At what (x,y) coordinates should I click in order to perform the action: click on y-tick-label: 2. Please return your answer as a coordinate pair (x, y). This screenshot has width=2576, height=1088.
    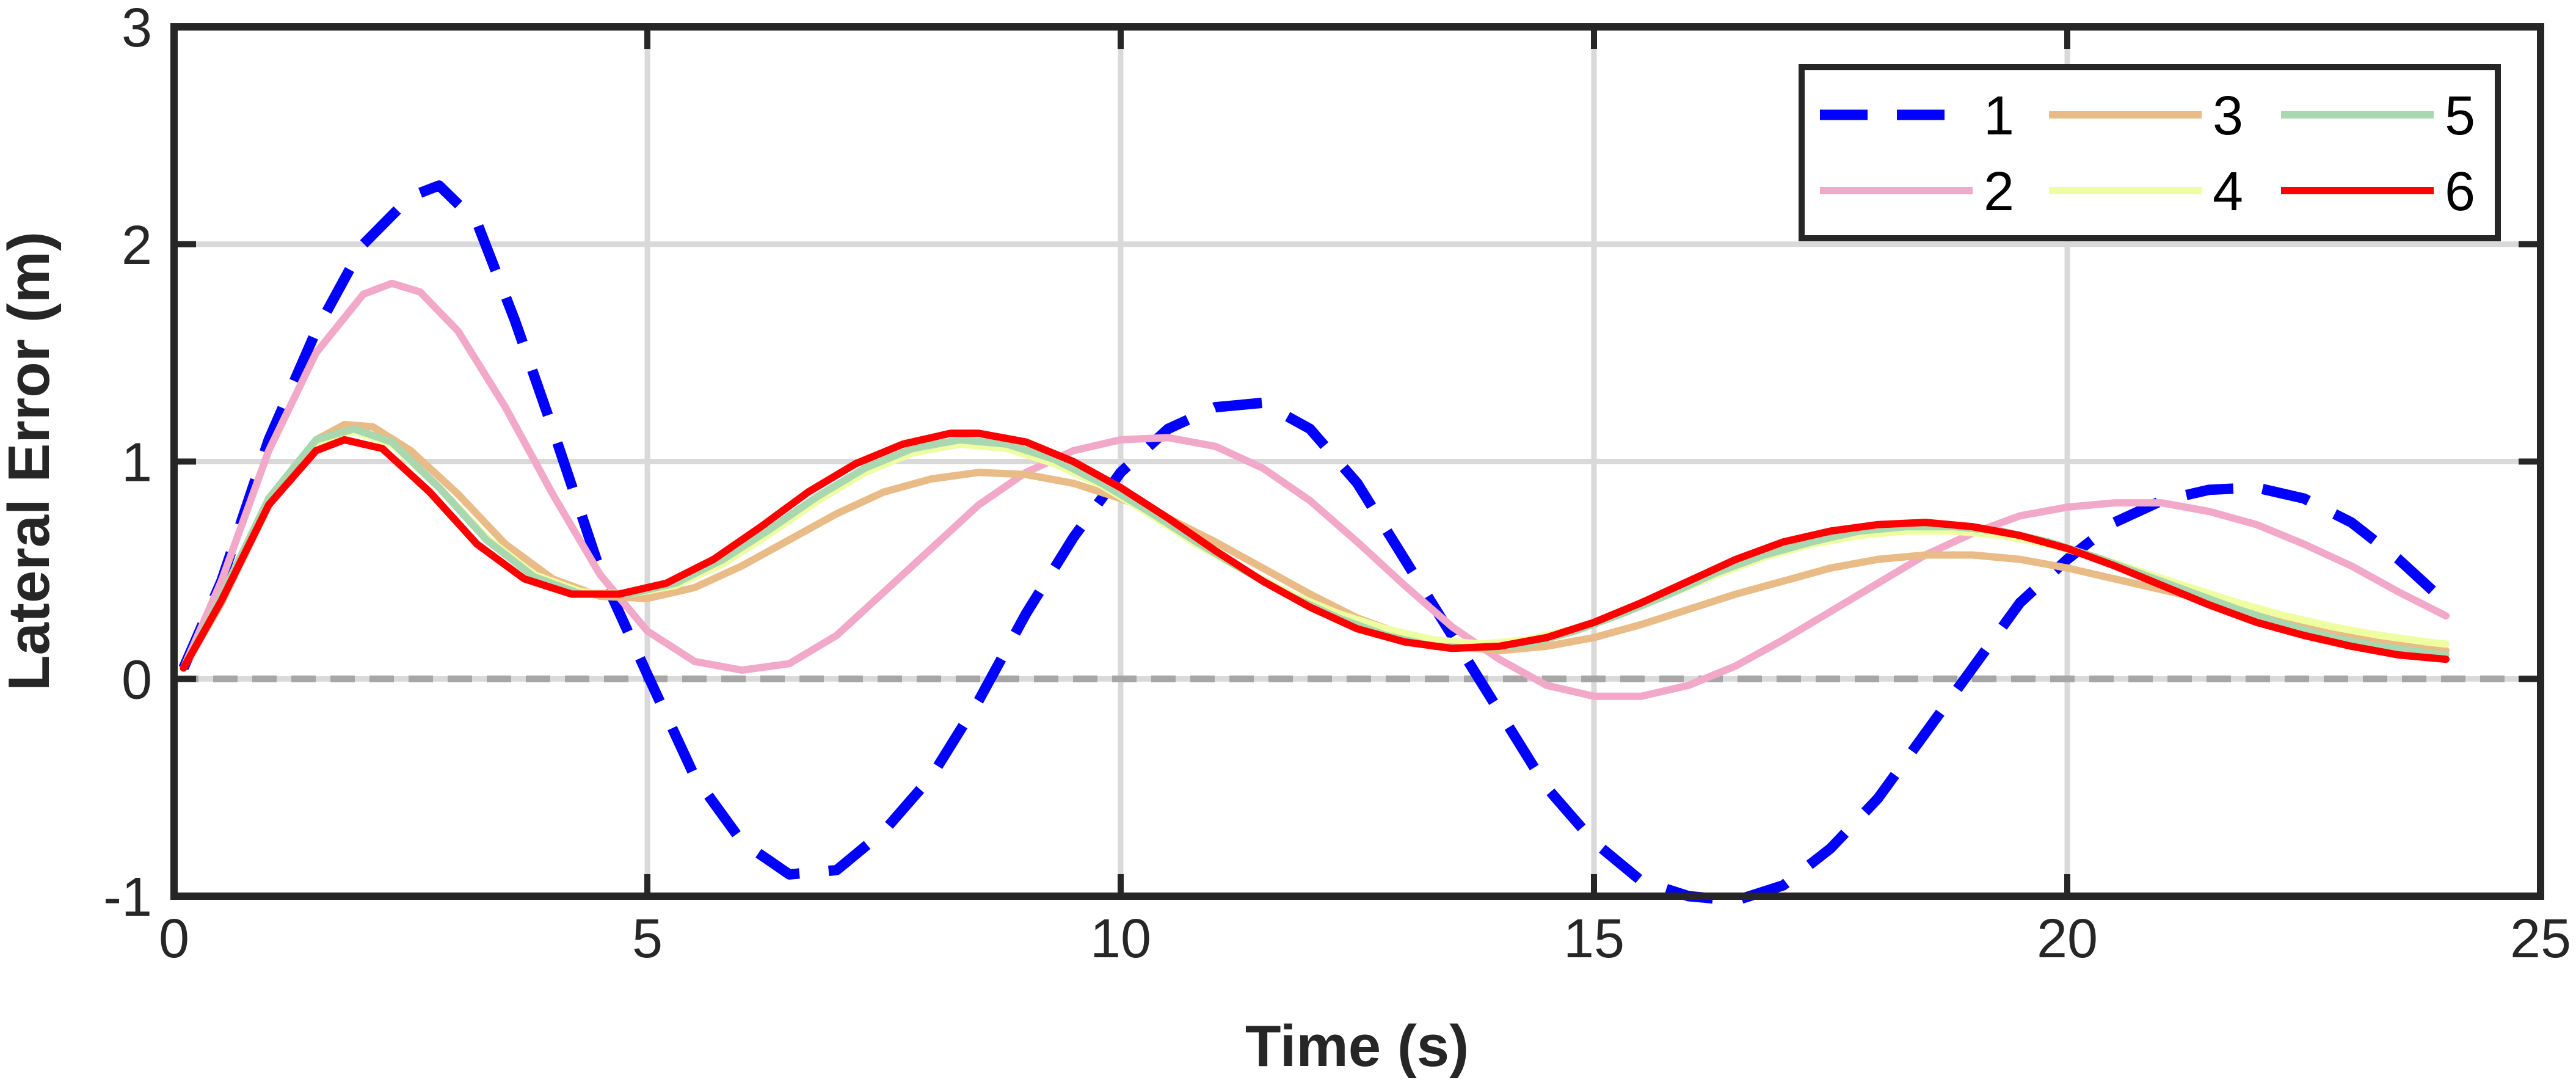
    Looking at the image, I should click on (137, 245).